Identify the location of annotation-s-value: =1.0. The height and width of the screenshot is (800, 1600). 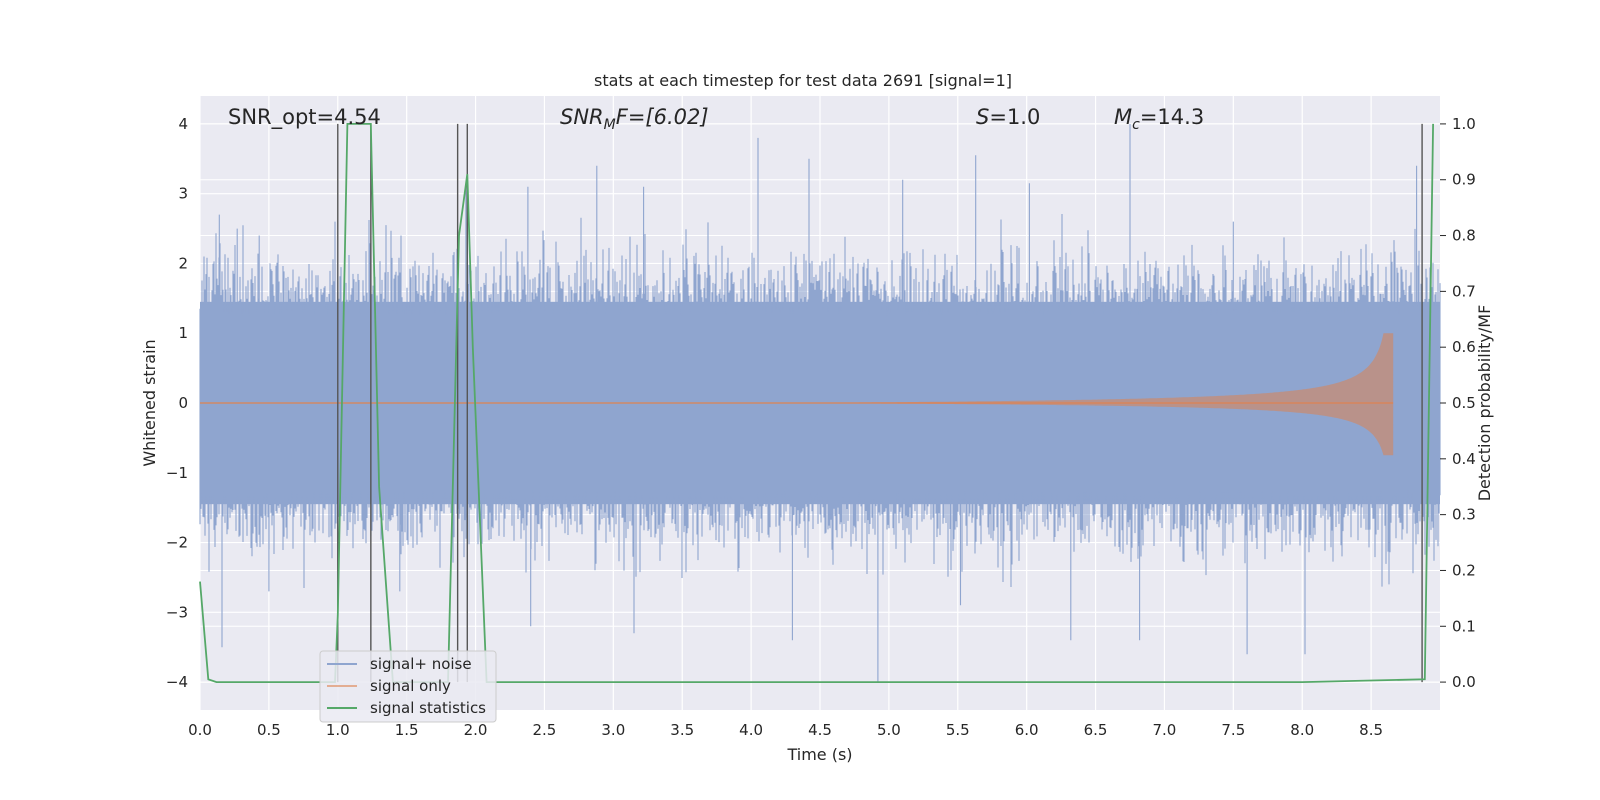
(1014, 117).